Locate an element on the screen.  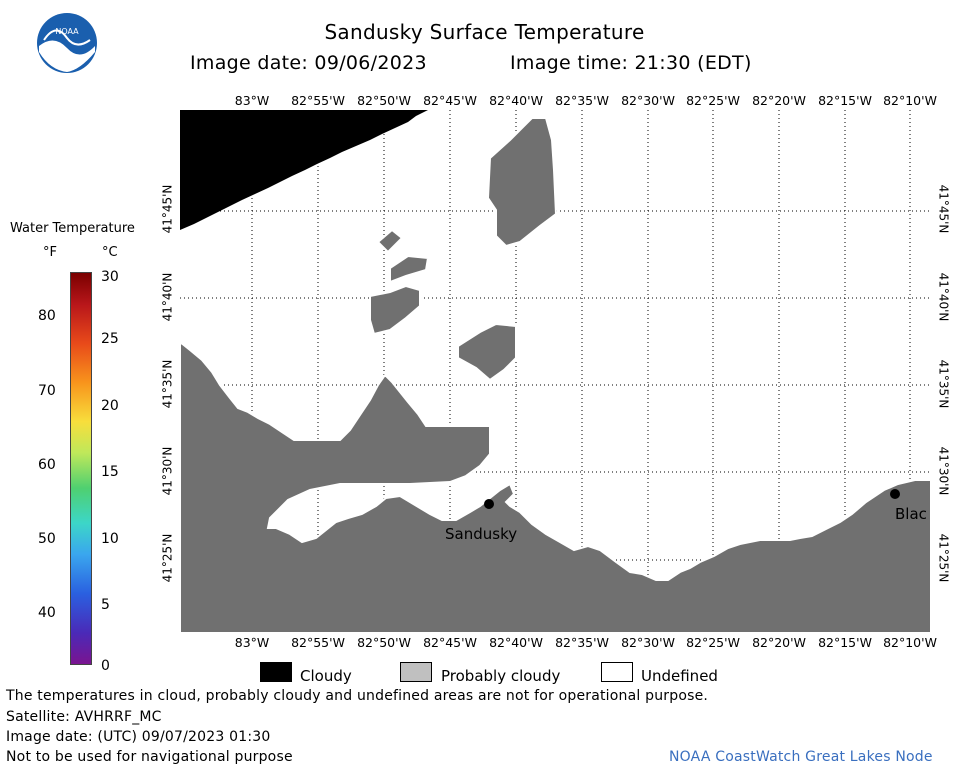
lon-label-top: 82°40'W is located at coordinates (516, 100).